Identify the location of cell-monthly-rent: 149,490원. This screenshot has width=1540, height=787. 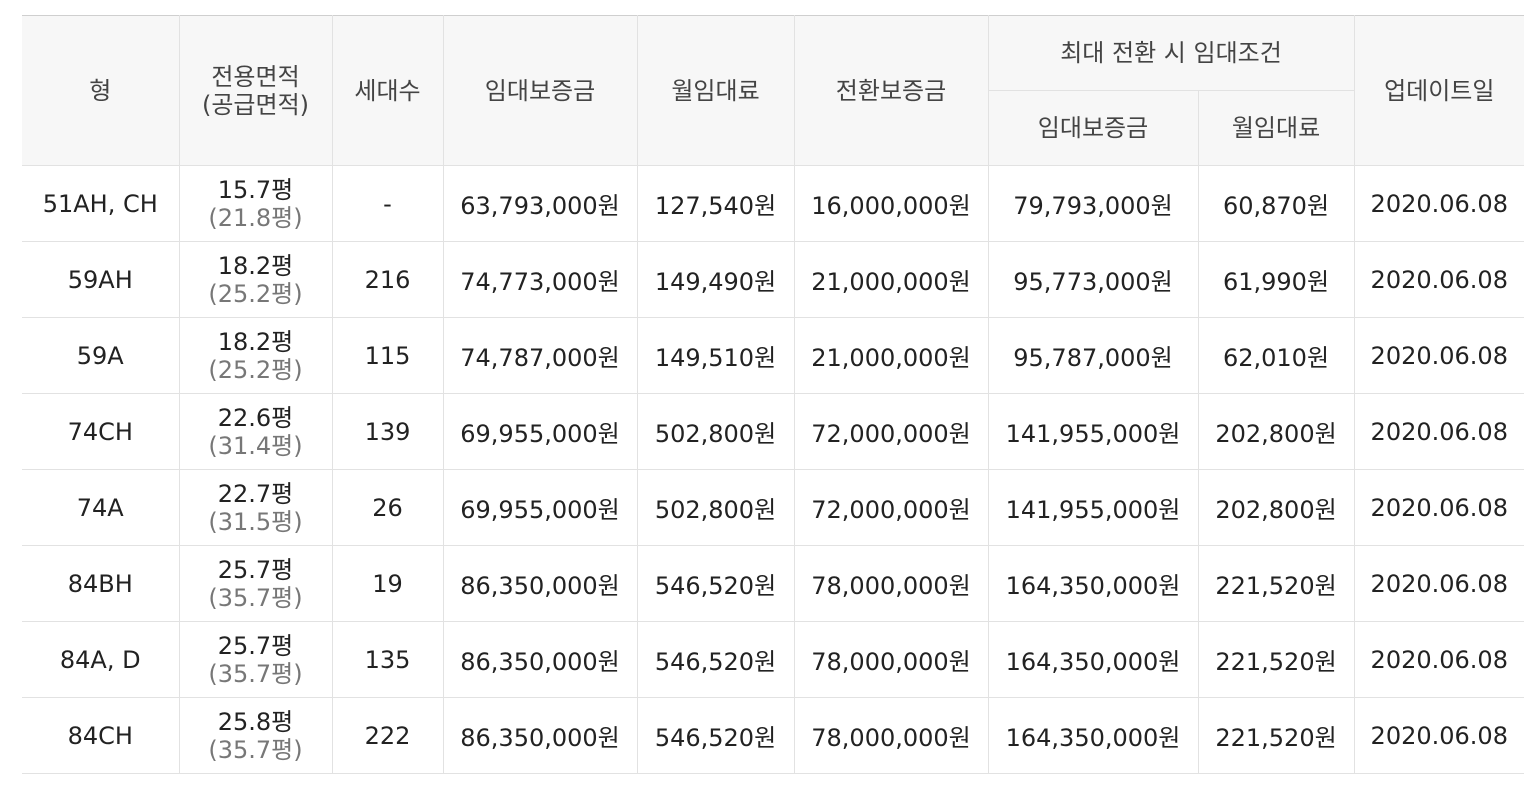
(715, 279).